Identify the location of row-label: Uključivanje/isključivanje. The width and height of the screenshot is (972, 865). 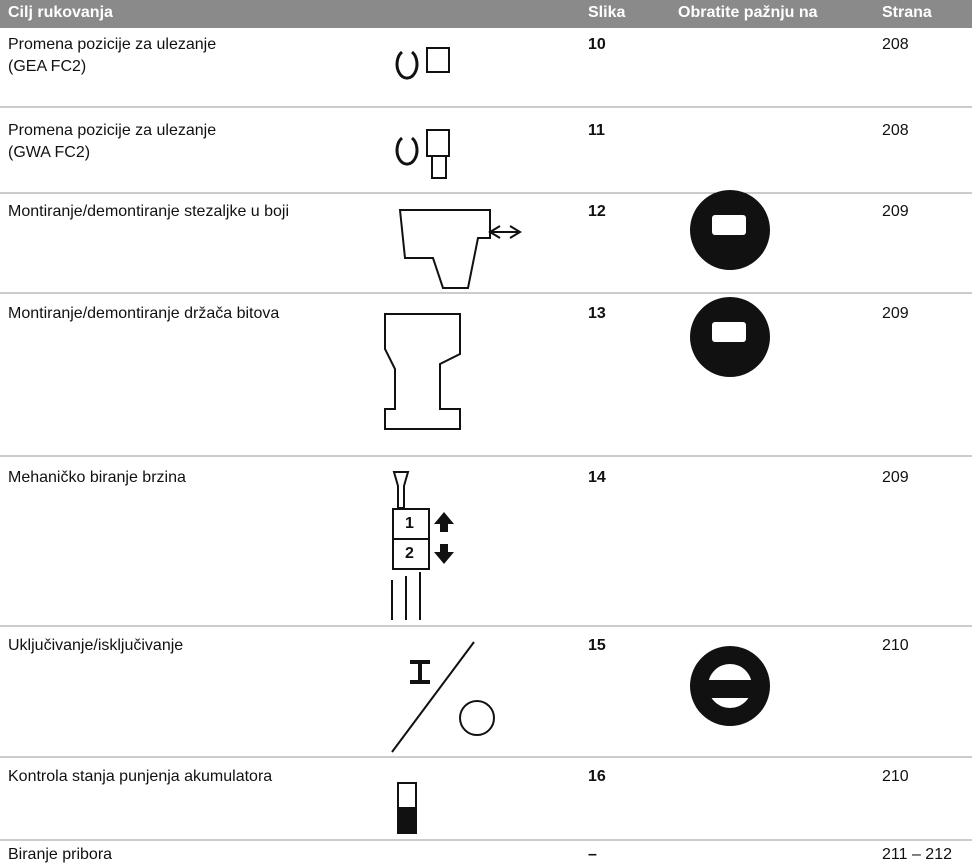
(96, 645).